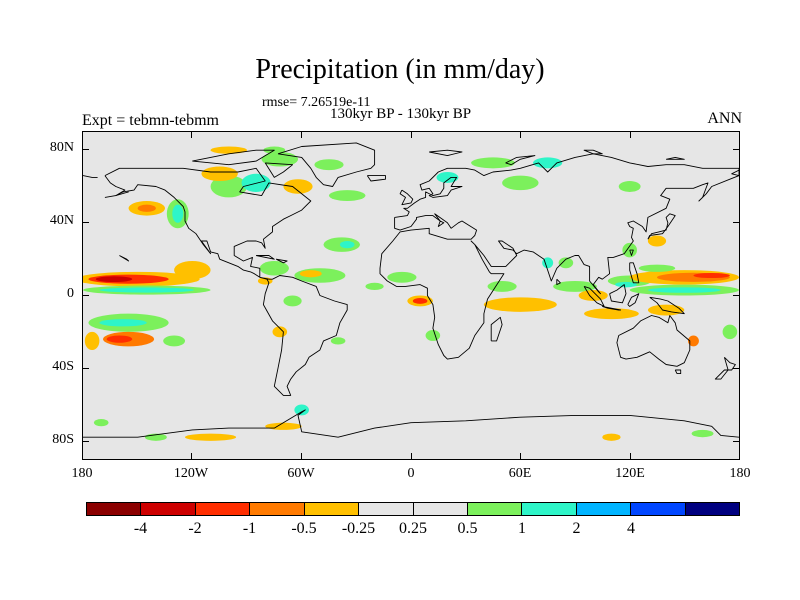 The height and width of the screenshot is (600, 800). What do you see at coordinates (61, 147) in the screenshot?
I see `lat-label-80n: 80N` at bounding box center [61, 147].